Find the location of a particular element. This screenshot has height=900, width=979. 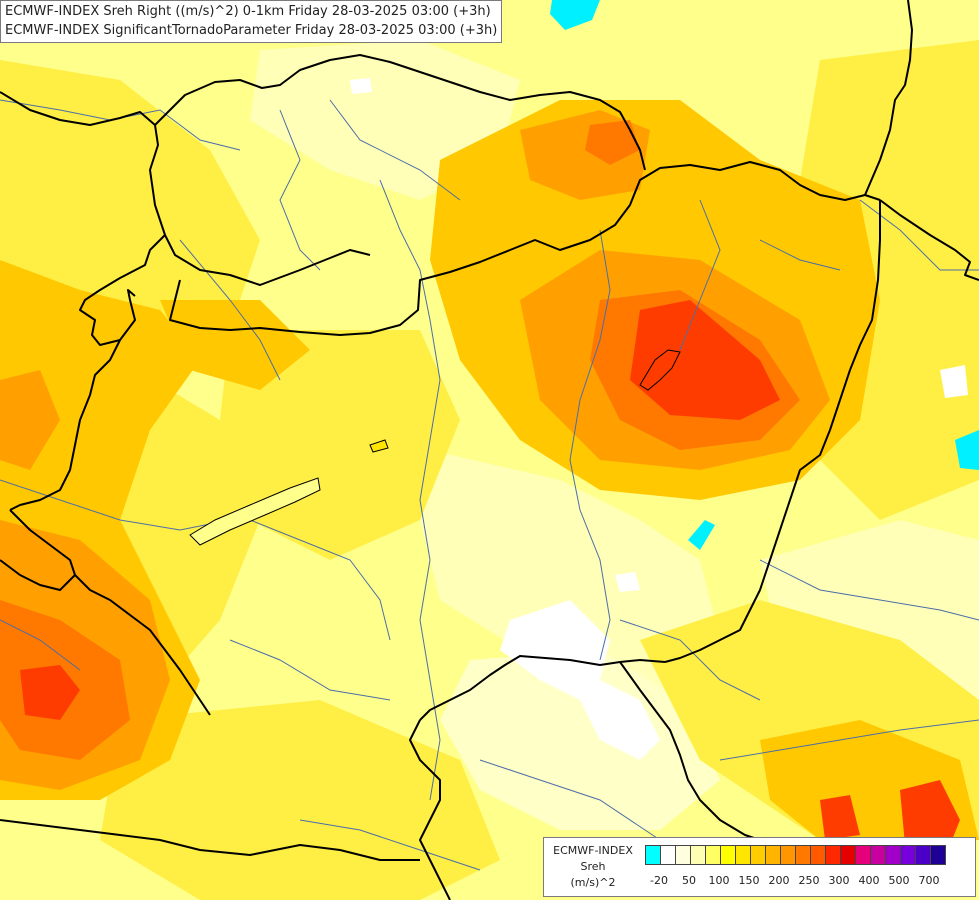

legend-tick-label: 700 is located at coordinates (929, 880).